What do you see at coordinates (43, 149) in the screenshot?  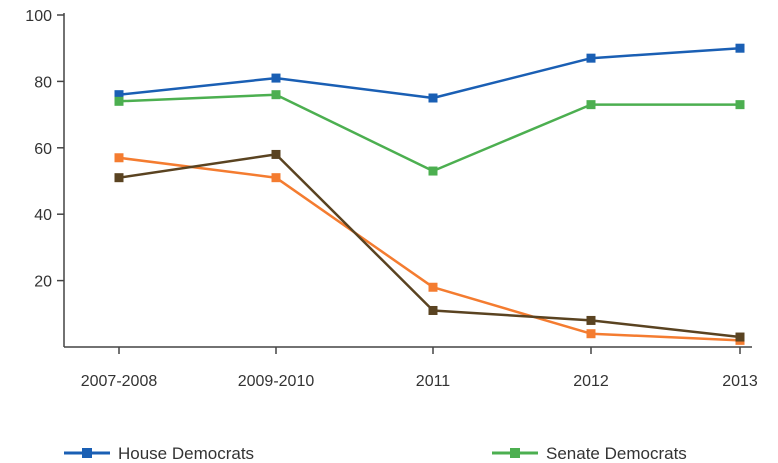 I see `y-tick-label: 60` at bounding box center [43, 149].